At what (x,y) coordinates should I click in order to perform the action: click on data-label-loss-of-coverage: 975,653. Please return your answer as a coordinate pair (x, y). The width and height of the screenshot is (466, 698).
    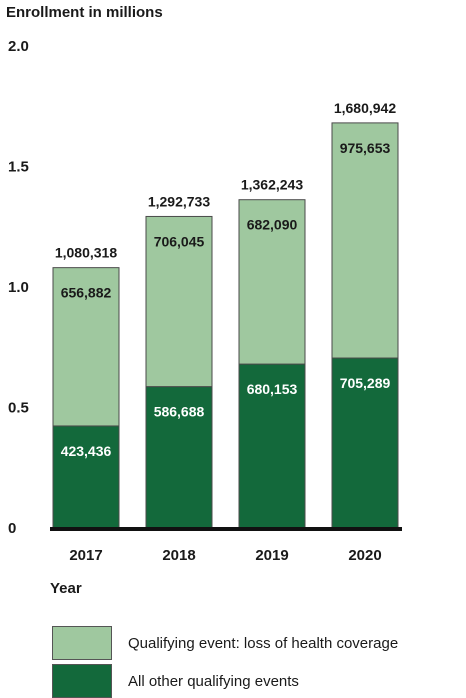
    Looking at the image, I should click on (365, 148).